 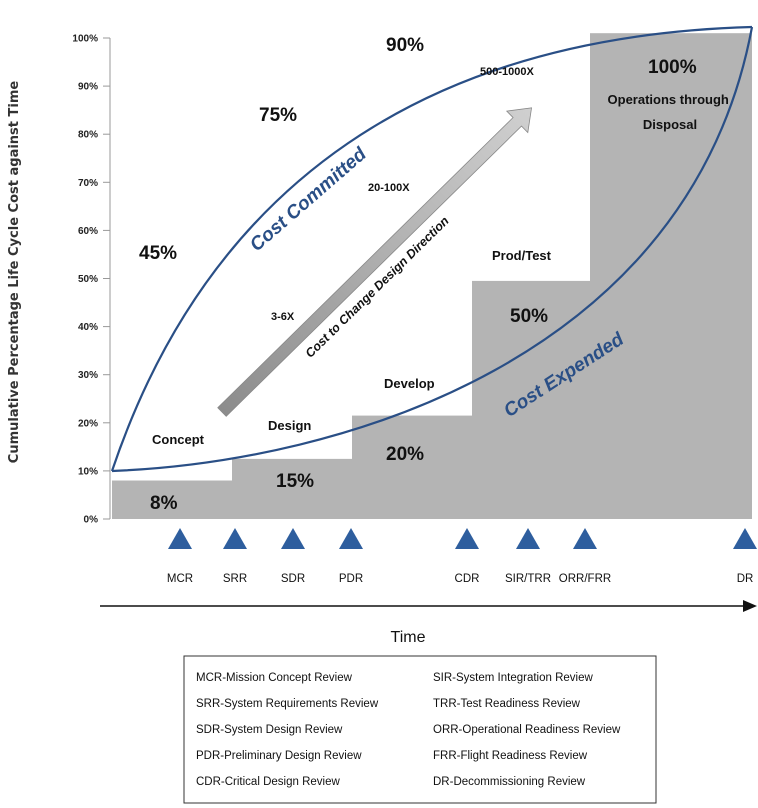 What do you see at coordinates (235, 579) in the screenshot?
I see `milestone-label: SRR` at bounding box center [235, 579].